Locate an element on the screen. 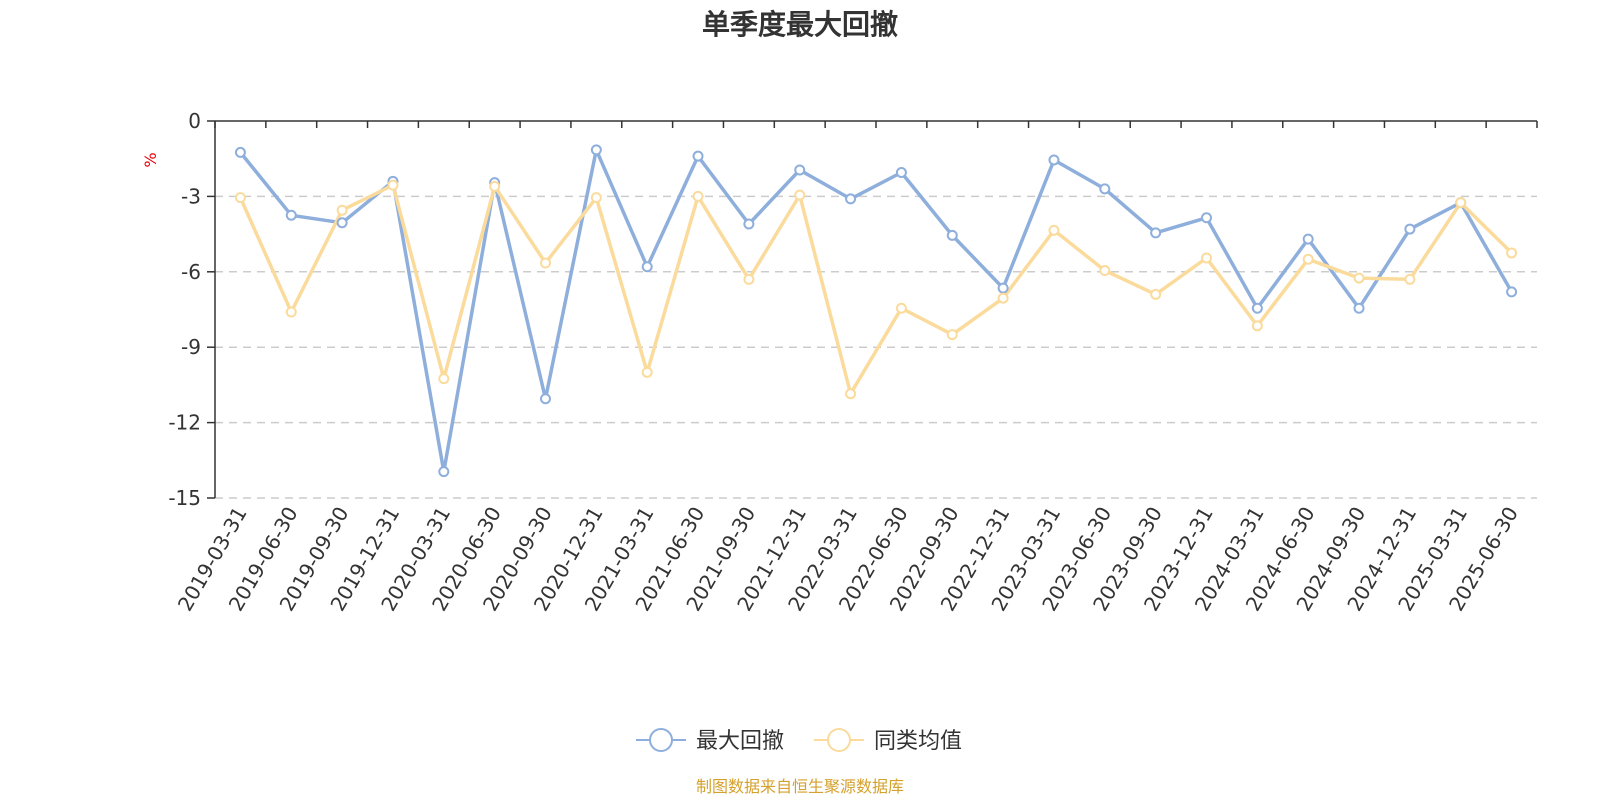 This screenshot has height=800, width=1600. y-tick-label: -15 is located at coordinates (184, 498).